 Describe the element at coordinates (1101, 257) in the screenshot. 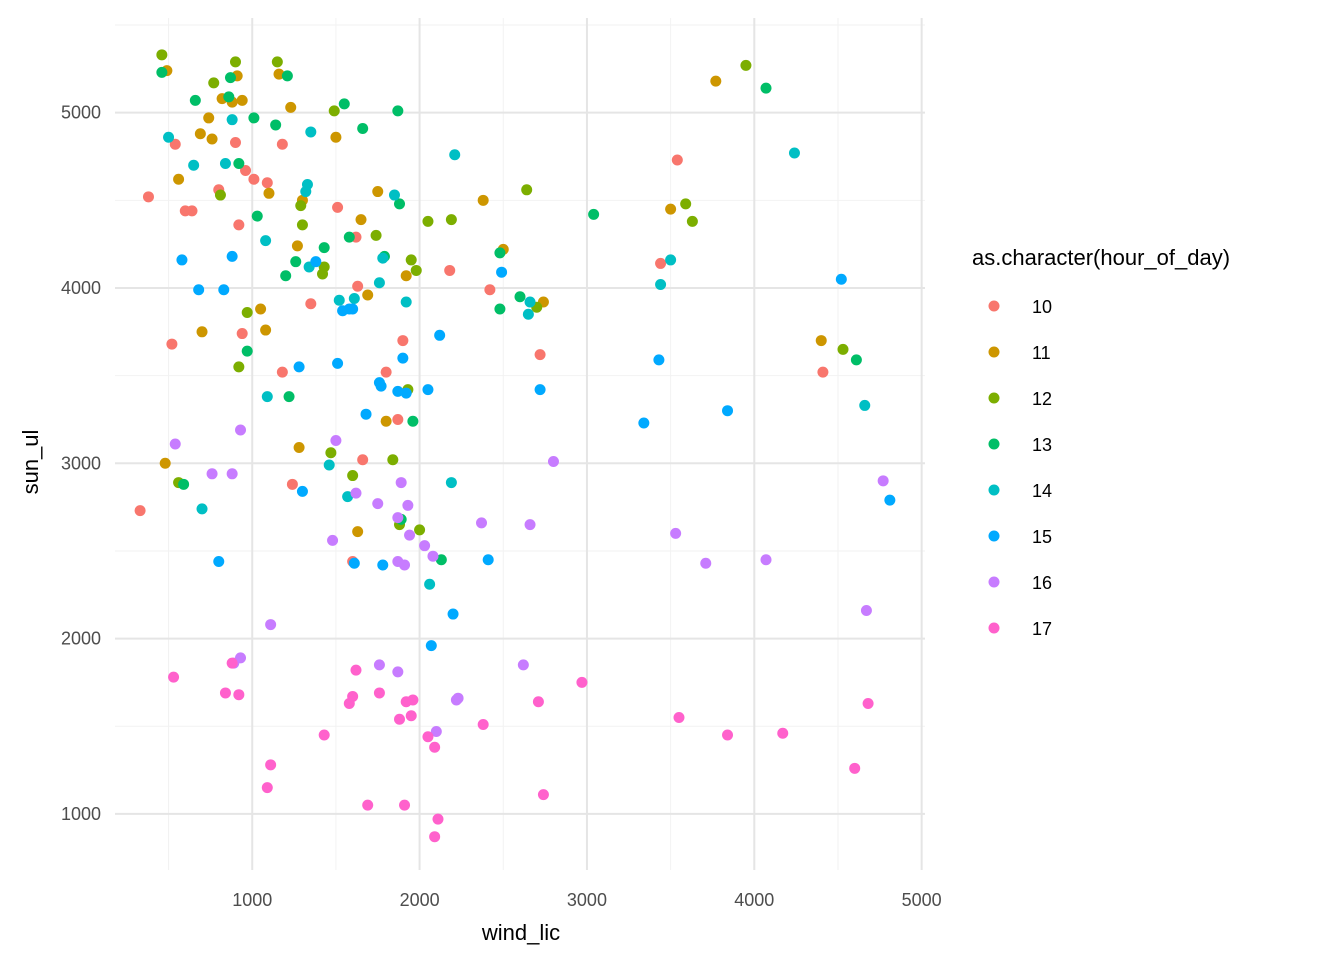

I see `legend-title: as.character(hour_of_day)` at that location.